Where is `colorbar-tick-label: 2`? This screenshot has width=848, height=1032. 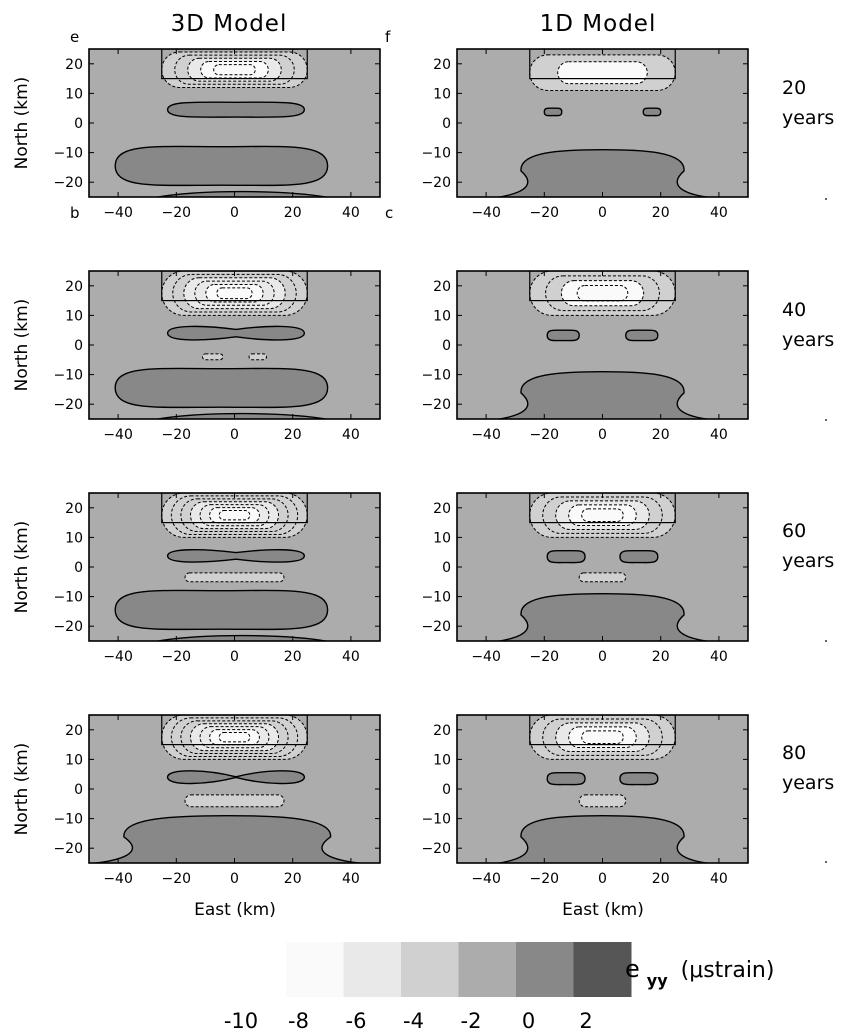 colorbar-tick-label: 2 is located at coordinates (585, 1020).